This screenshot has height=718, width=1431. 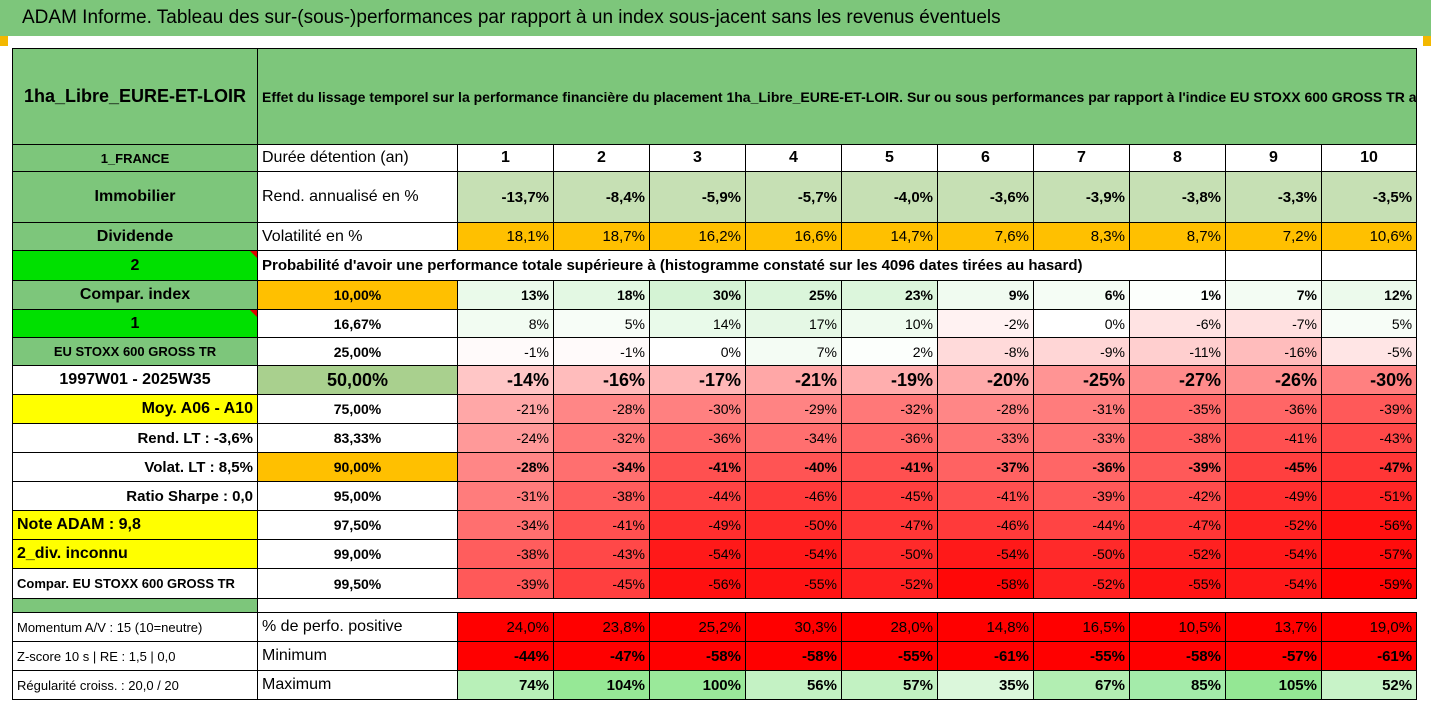 What do you see at coordinates (837, 605) in the screenshot?
I see `separator-cell` at bounding box center [837, 605].